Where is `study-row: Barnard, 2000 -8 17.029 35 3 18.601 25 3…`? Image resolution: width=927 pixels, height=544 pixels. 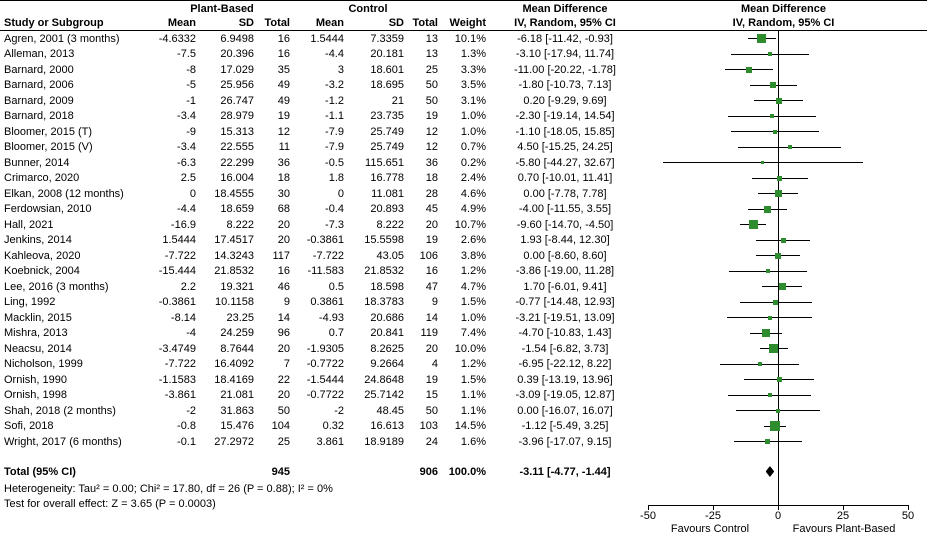
study-row: Barnard, 2000 -8 17.029 35 3 18.601 25 3… is located at coordinates (463, 70).